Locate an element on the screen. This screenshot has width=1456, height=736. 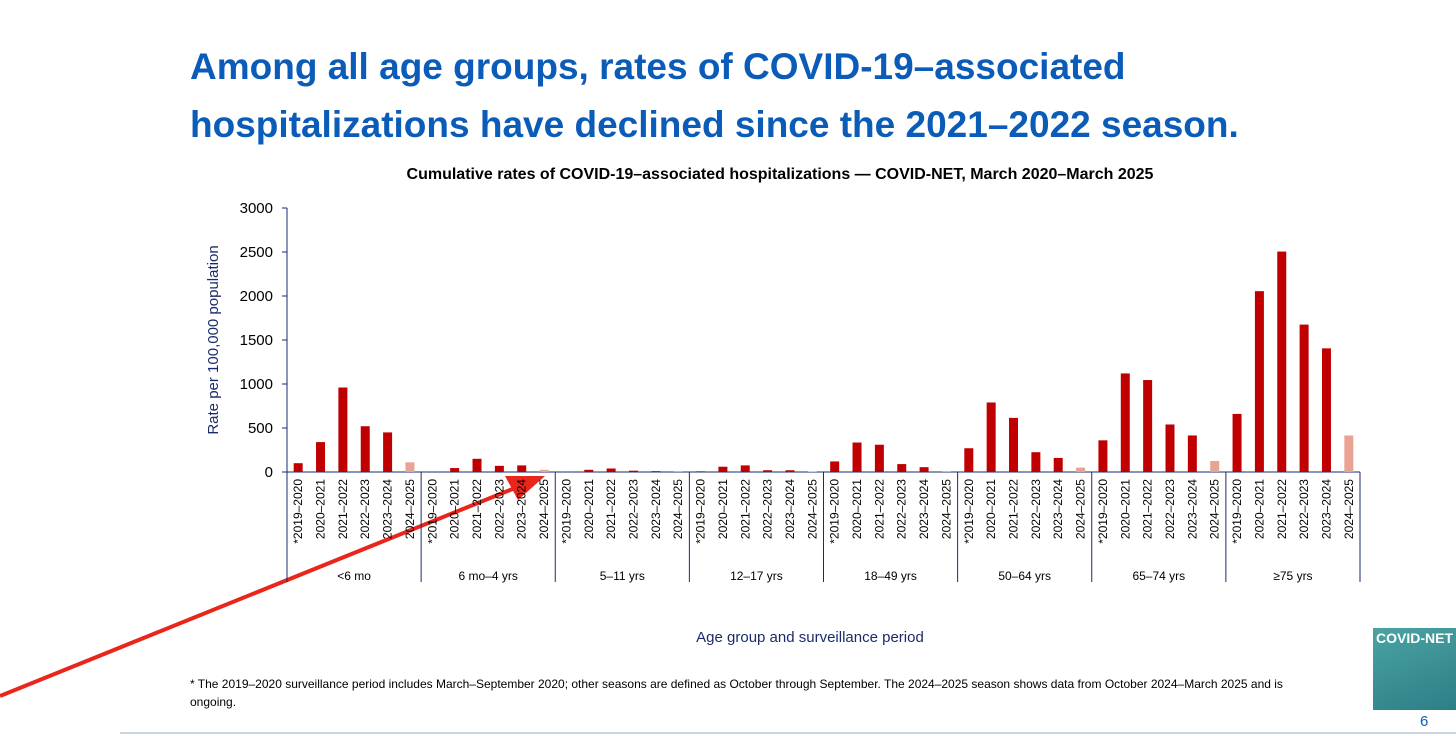
y-tick-label: 1500 is located at coordinates (256, 340).